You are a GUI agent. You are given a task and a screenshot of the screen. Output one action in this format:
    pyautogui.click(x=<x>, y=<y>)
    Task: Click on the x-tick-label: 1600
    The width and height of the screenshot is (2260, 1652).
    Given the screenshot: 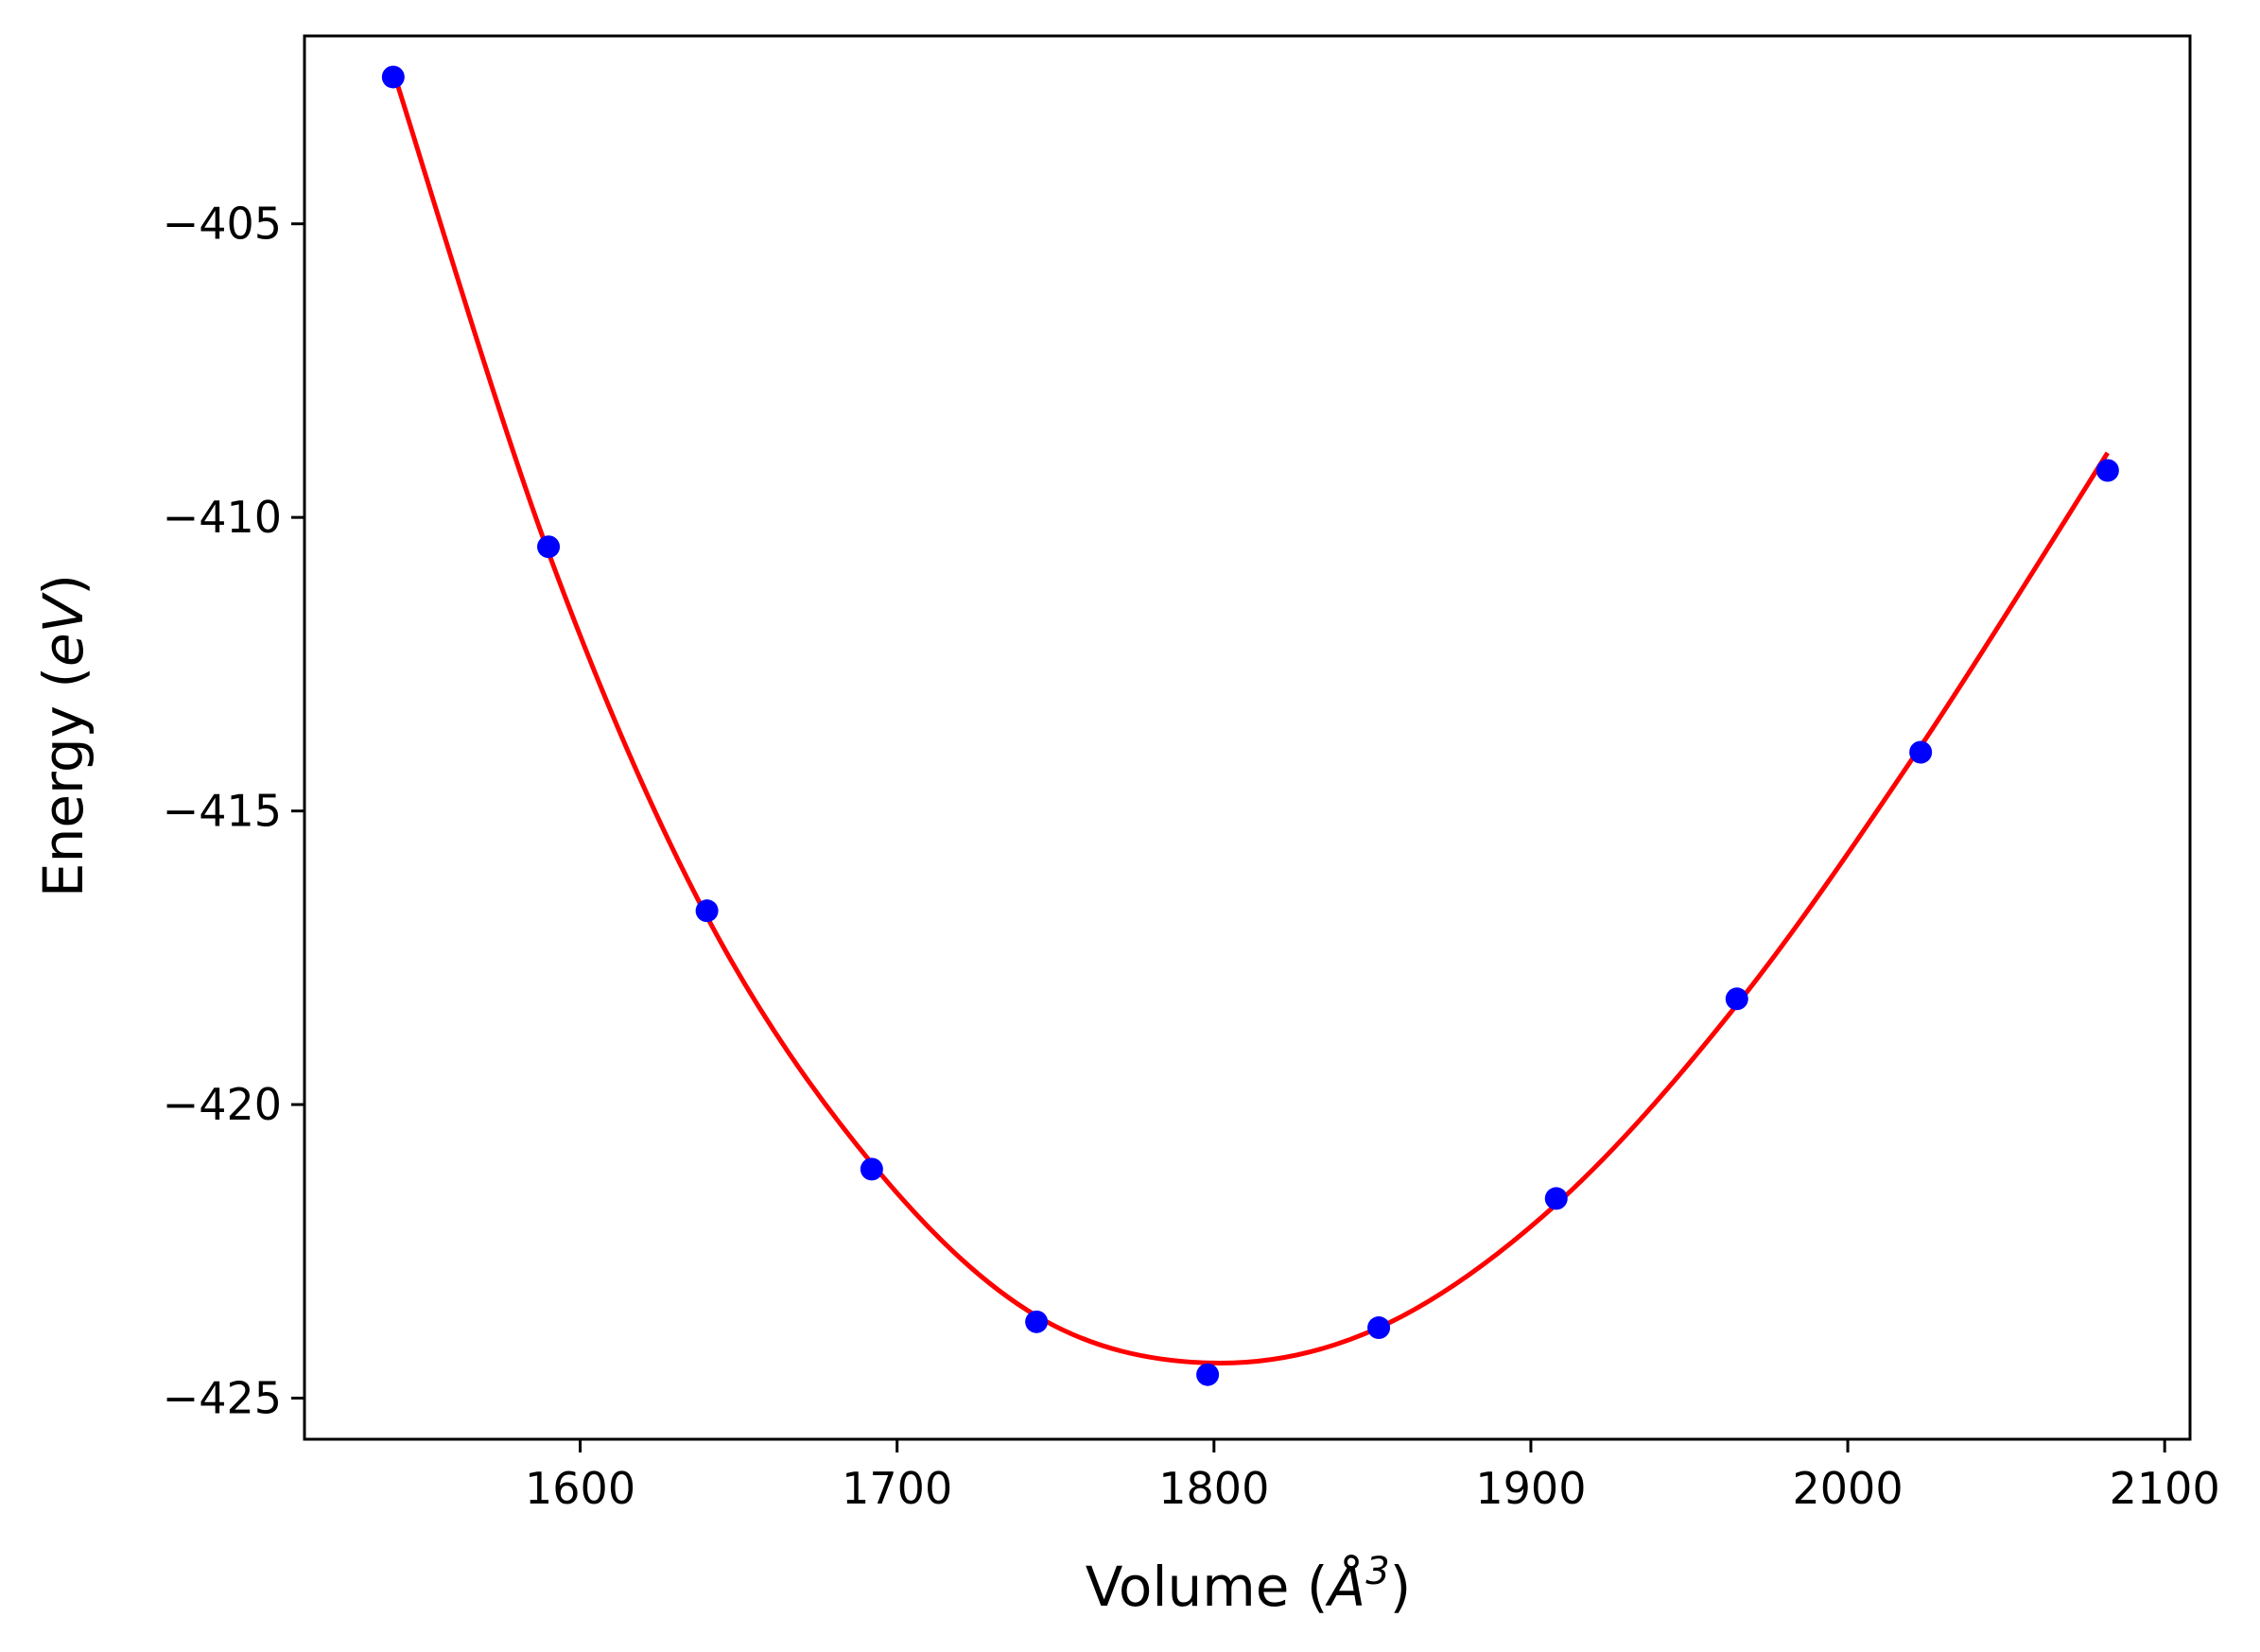 What is the action you would take?
    pyautogui.click(x=580, y=1489)
    